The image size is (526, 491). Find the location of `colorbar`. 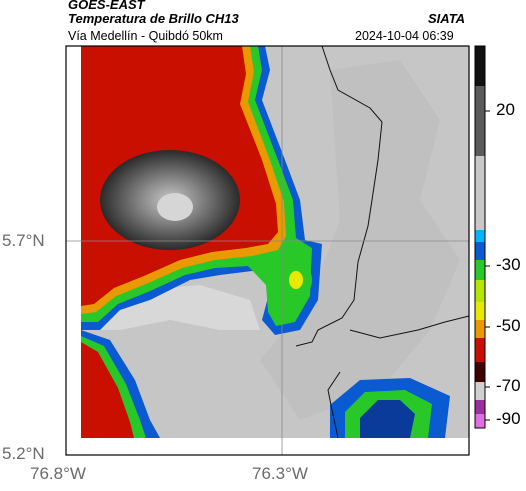

colorbar is located at coordinates (482, 237).